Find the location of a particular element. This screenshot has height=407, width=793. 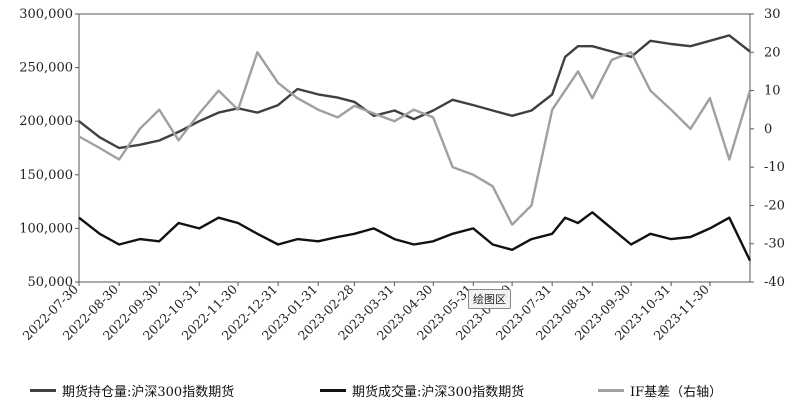

y-left-tick-label: 300,000 is located at coordinates (46, 14).